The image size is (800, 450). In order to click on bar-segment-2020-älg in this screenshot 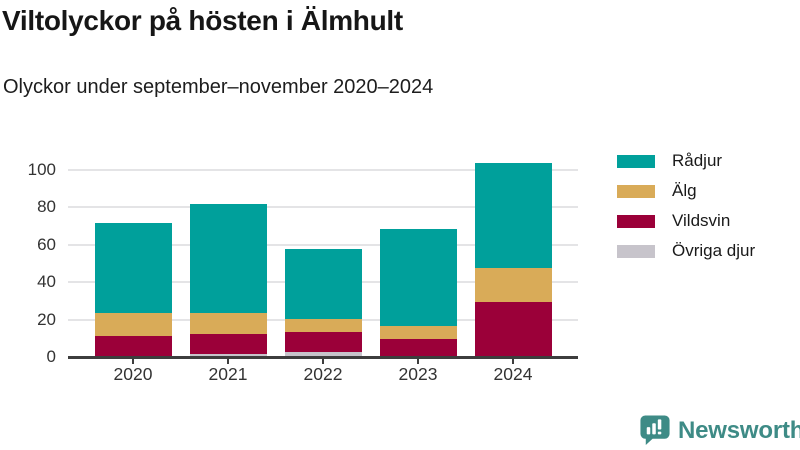, I will do `click(133, 324)`.